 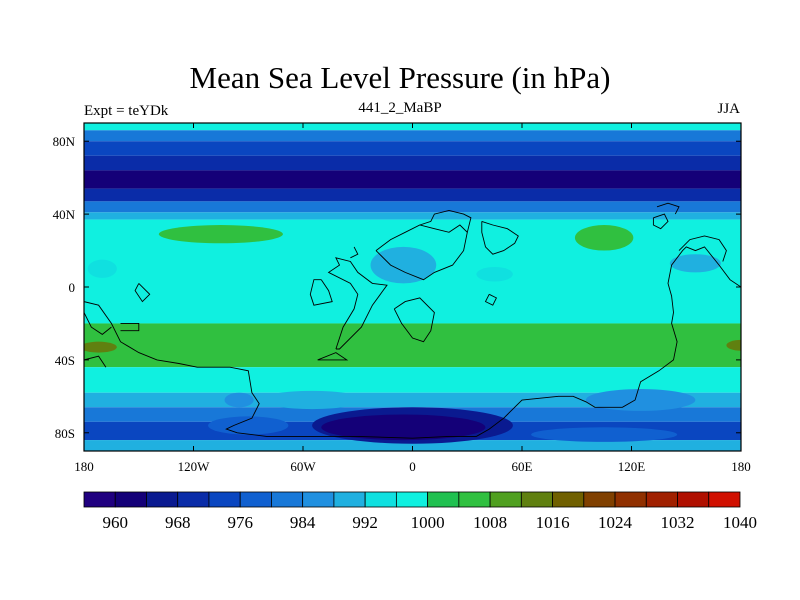 What do you see at coordinates (678, 522) in the screenshot?
I see `colorbar-label: 1032` at bounding box center [678, 522].